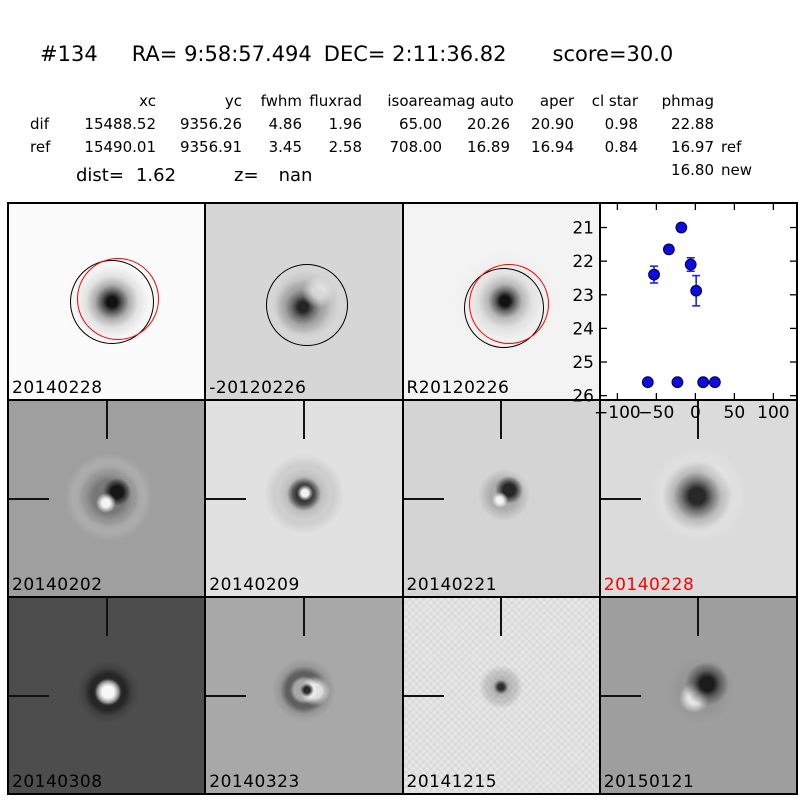  I want to click on table-cell: 20.26, so click(488, 124).